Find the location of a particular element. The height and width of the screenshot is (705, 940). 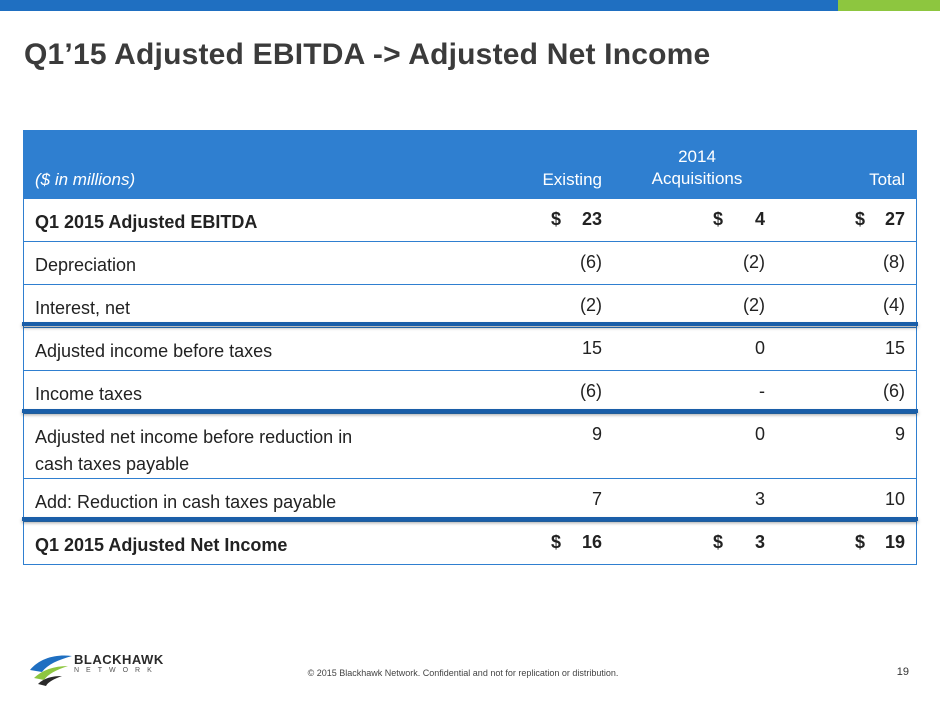

table-row: Income taxes (6) - (6) is located at coordinates (470, 391).